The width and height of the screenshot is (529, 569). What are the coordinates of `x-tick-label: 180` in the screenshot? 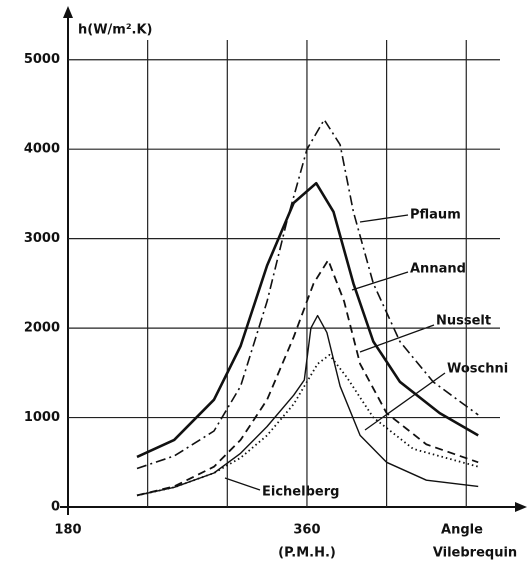 It's located at (67, 530).